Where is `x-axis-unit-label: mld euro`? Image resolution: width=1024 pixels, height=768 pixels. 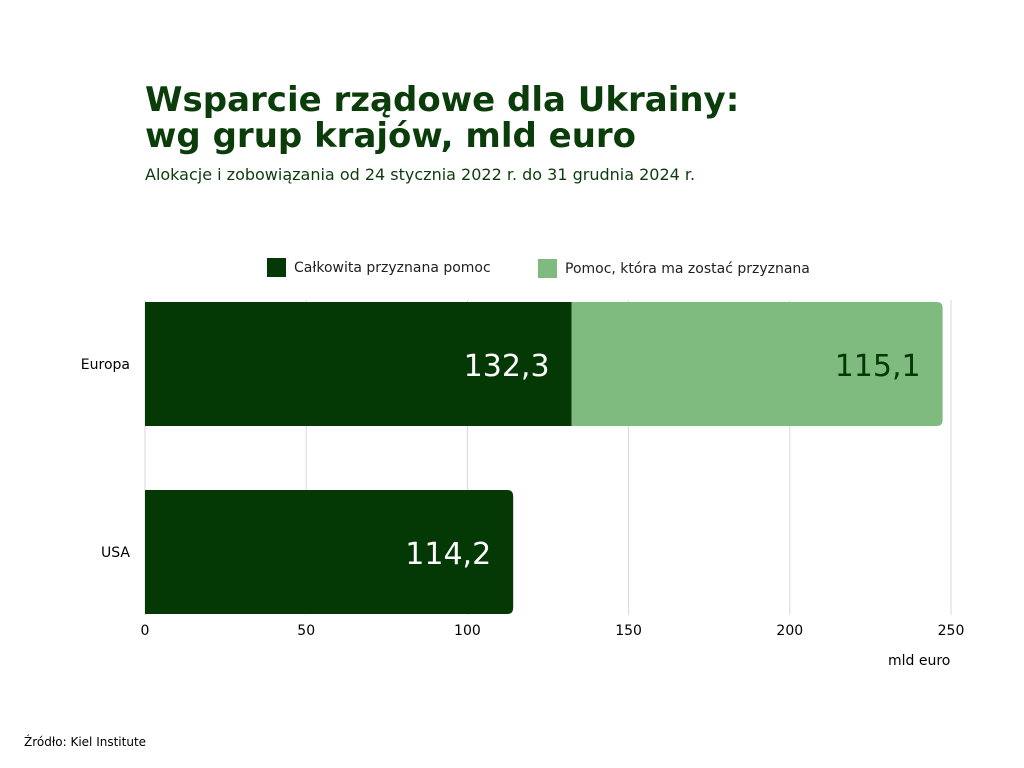
x-axis-unit-label: mld euro is located at coordinates (919, 661).